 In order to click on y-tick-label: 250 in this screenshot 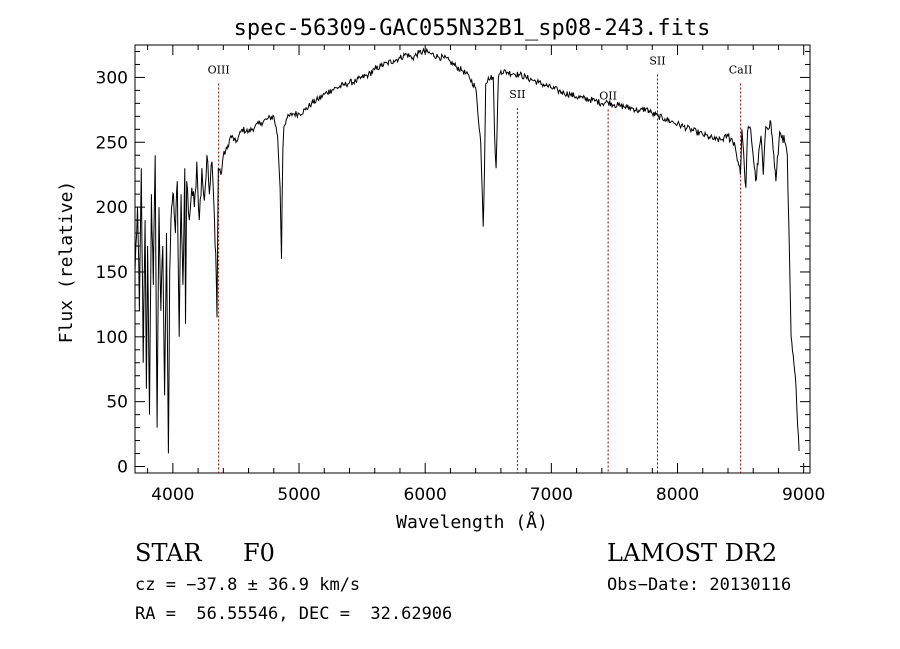, I will do `click(112, 143)`.